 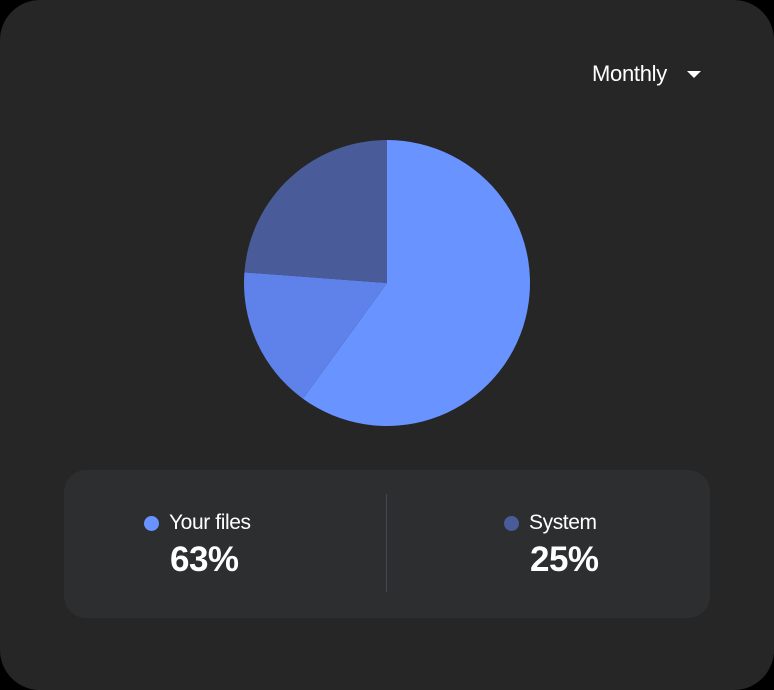 I want to click on legend-dot-system, so click(x=511, y=523).